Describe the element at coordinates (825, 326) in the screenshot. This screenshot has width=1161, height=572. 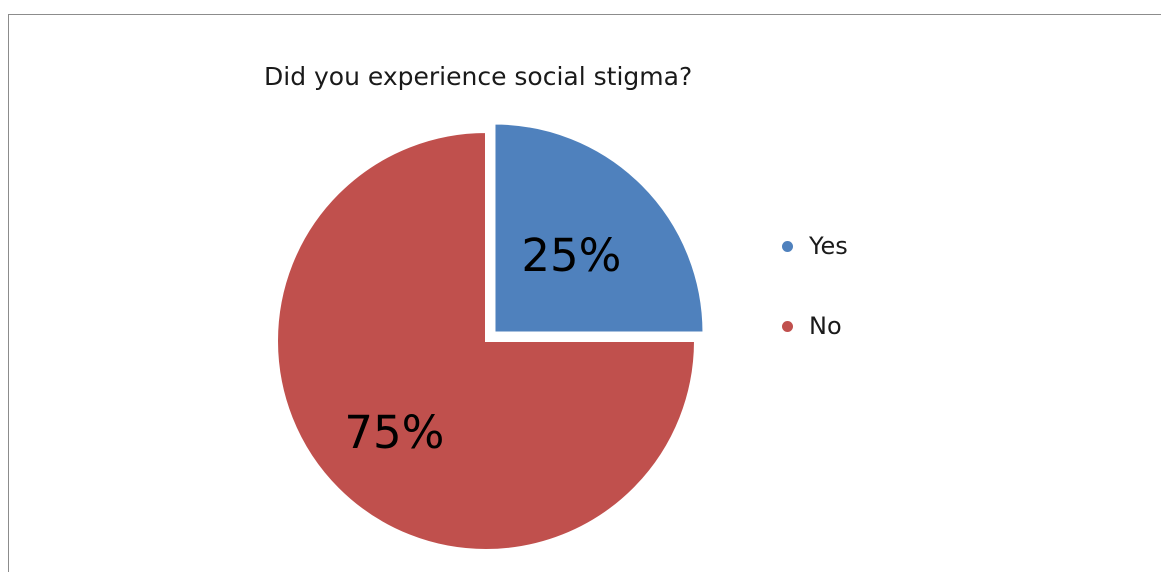
I see `legend-label-no: No` at that location.